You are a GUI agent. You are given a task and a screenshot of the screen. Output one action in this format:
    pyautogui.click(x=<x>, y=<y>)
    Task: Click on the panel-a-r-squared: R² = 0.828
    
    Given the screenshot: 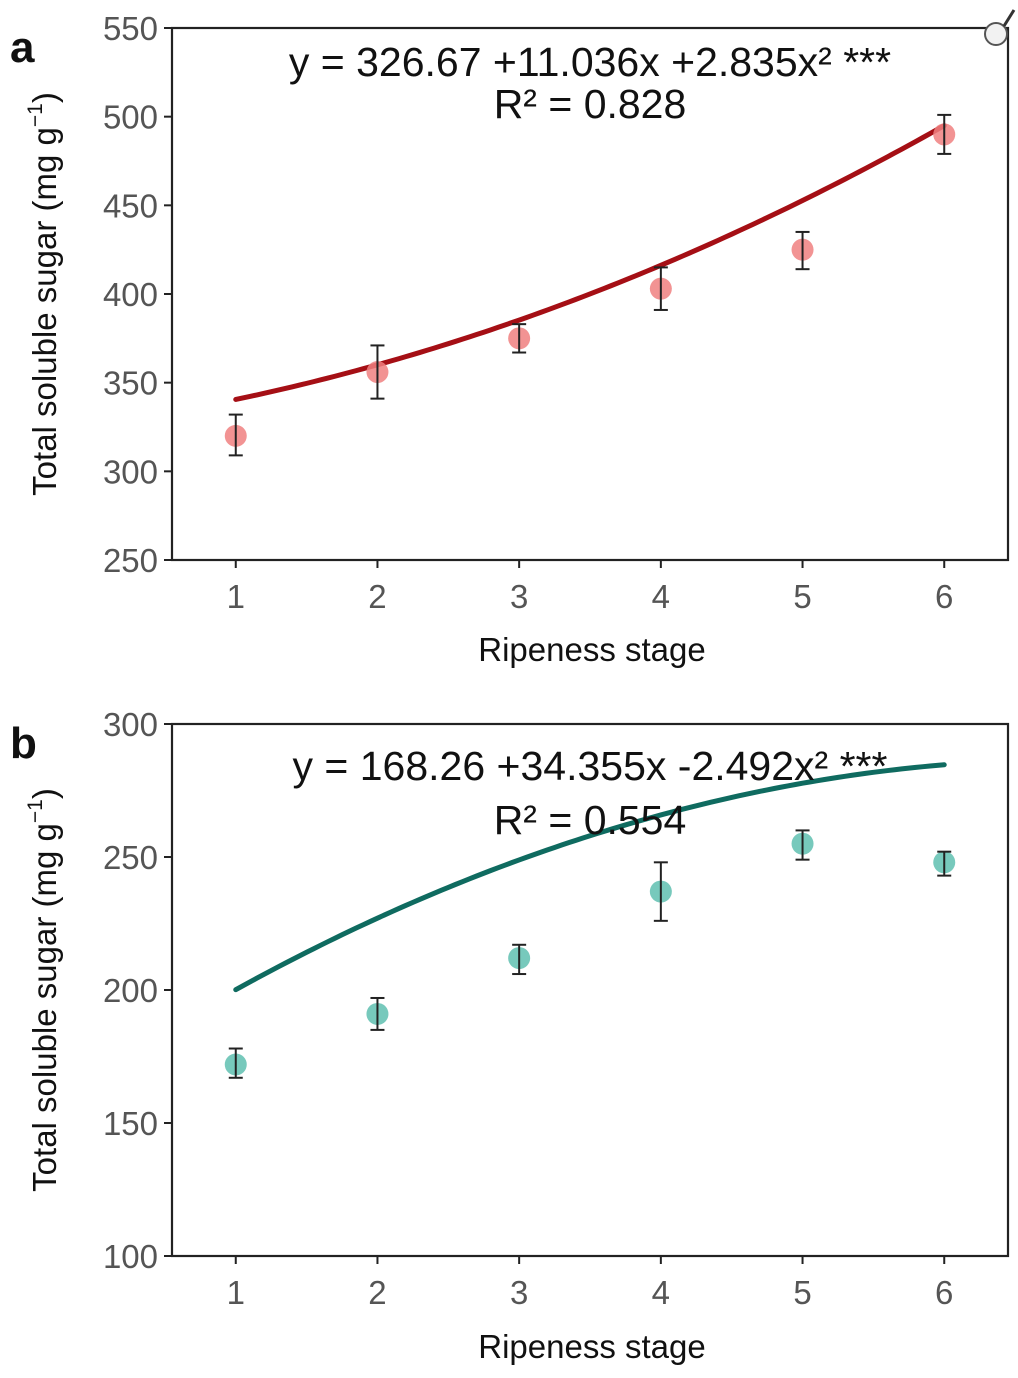 What is the action you would take?
    pyautogui.click(x=590, y=104)
    